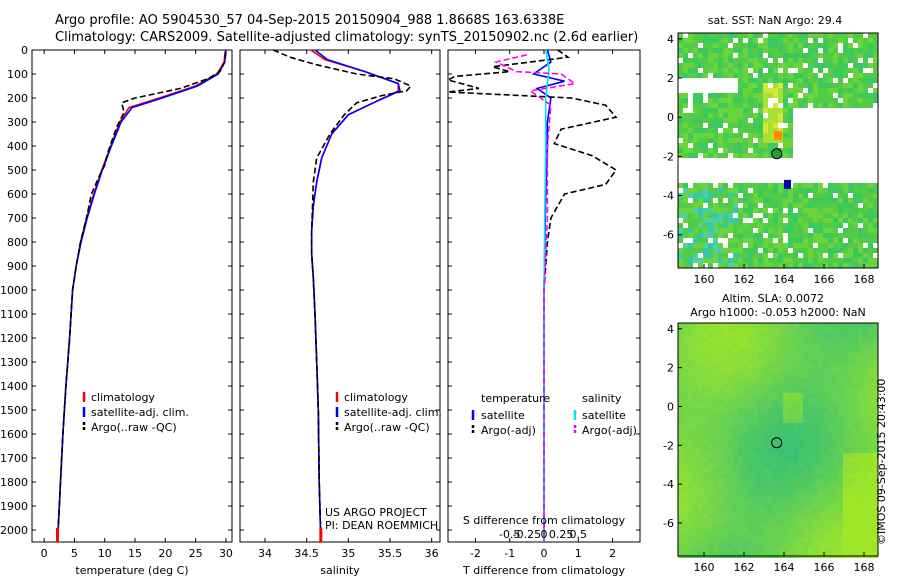  I want to click on sla_map-xtick-label: 164, so click(784, 567).